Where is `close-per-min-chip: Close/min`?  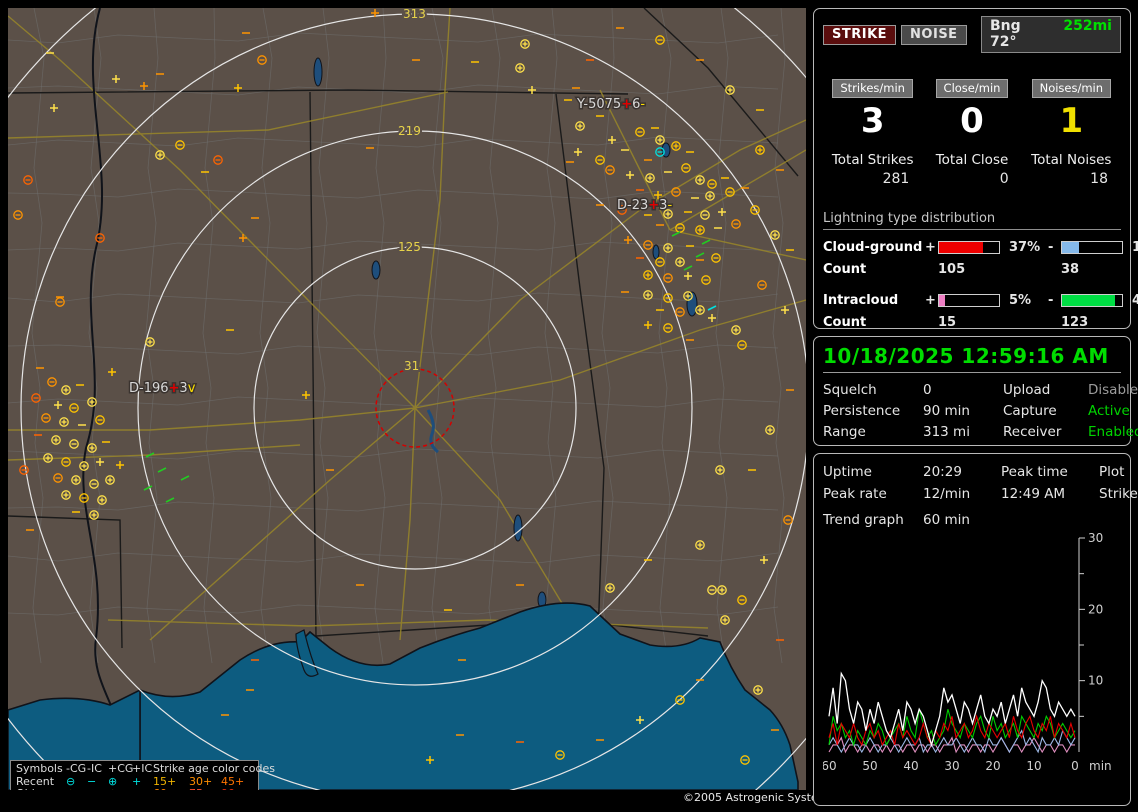
close-per-min-chip: Close/min is located at coordinates (972, 88).